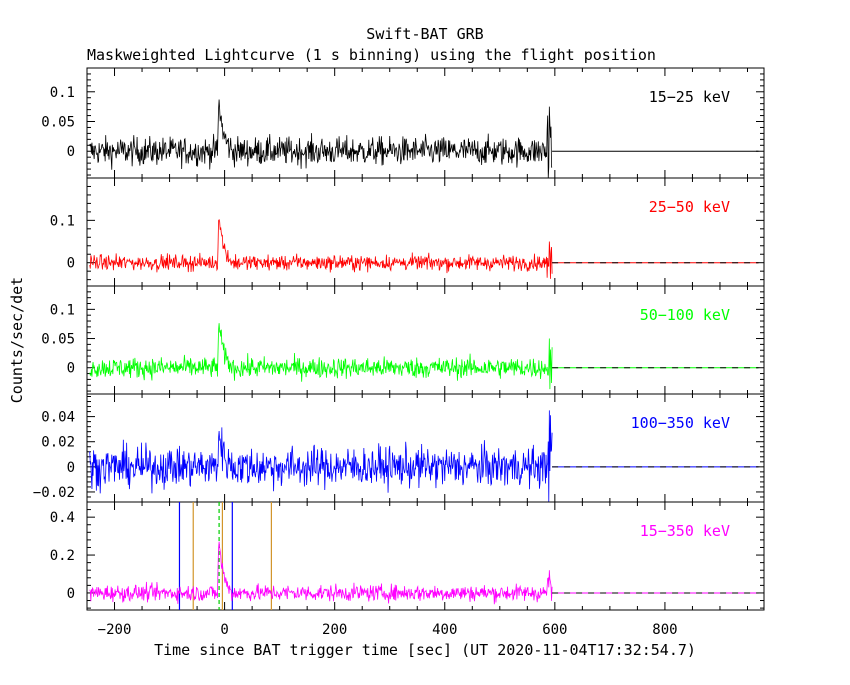 Image resolution: width=850 pixels, height=685 pixels. What do you see at coordinates (680, 423) in the screenshot?
I see `band-label: 100−350 keV` at bounding box center [680, 423].